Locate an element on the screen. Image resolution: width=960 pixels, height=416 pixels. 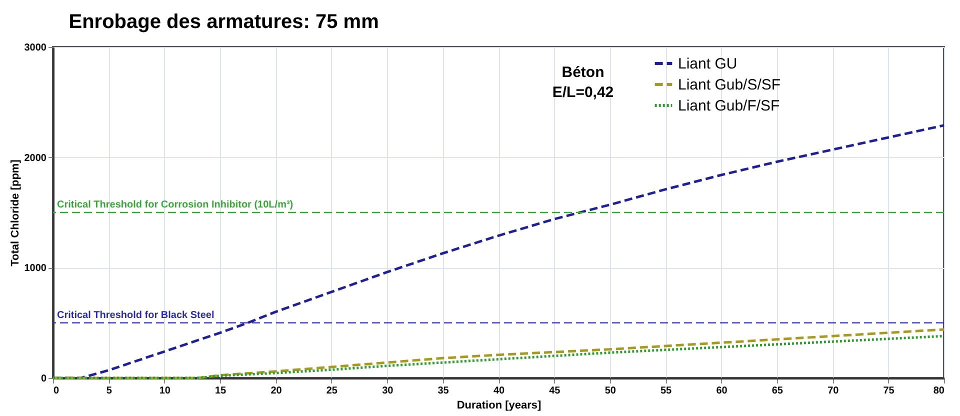
y-tick-label: 3000 is located at coordinates (35, 48).